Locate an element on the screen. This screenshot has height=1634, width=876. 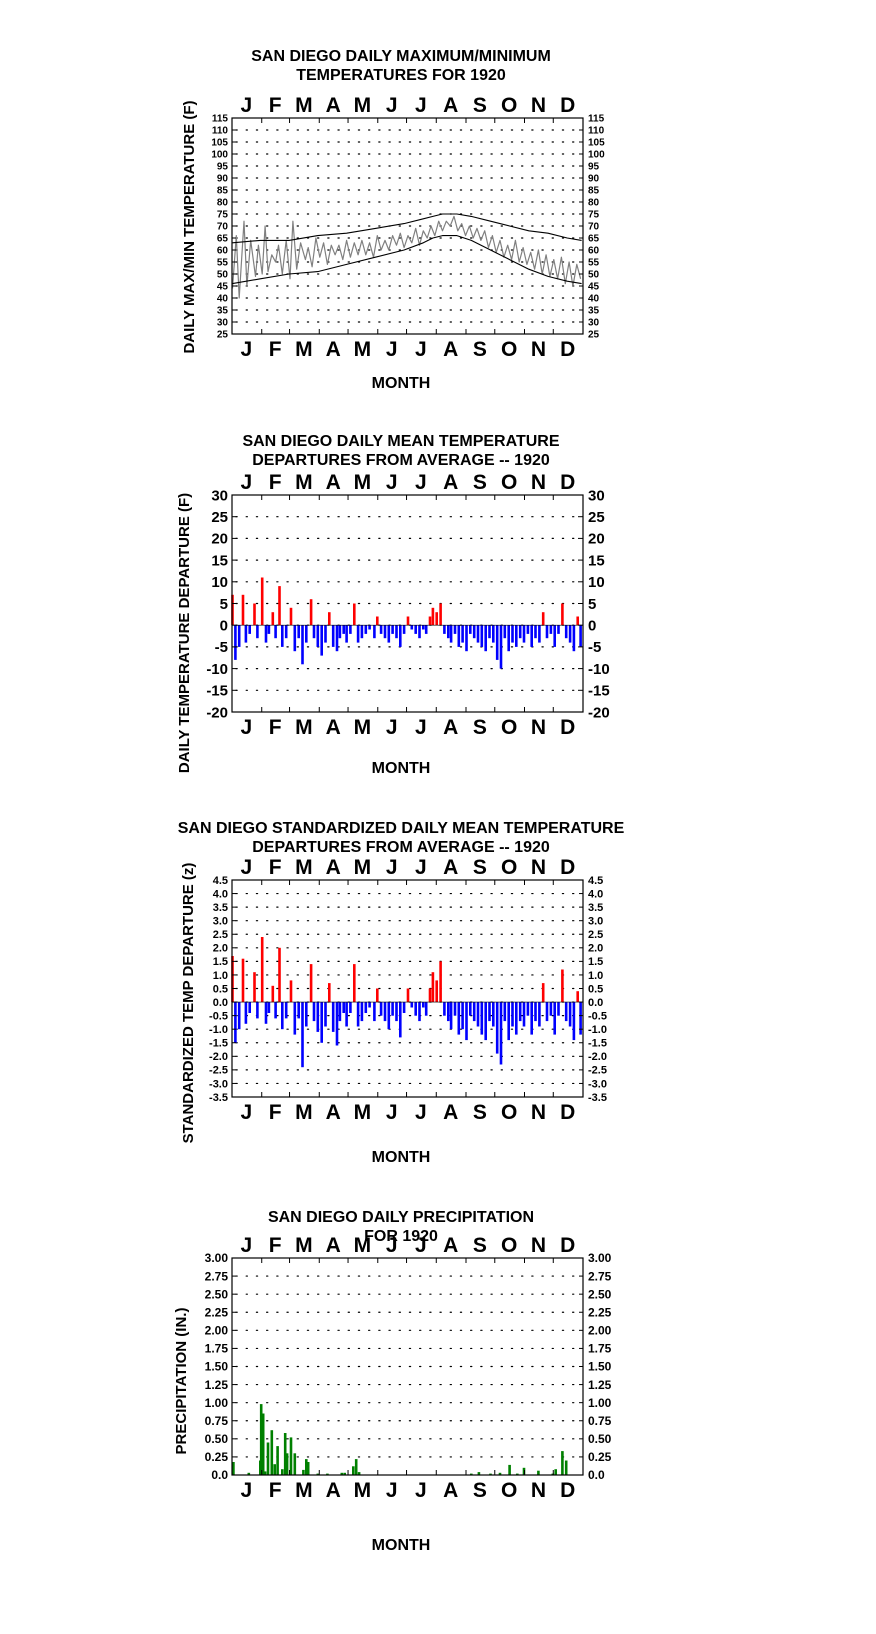
y-tick-label-right: -10 is located at coordinates (599, 669).